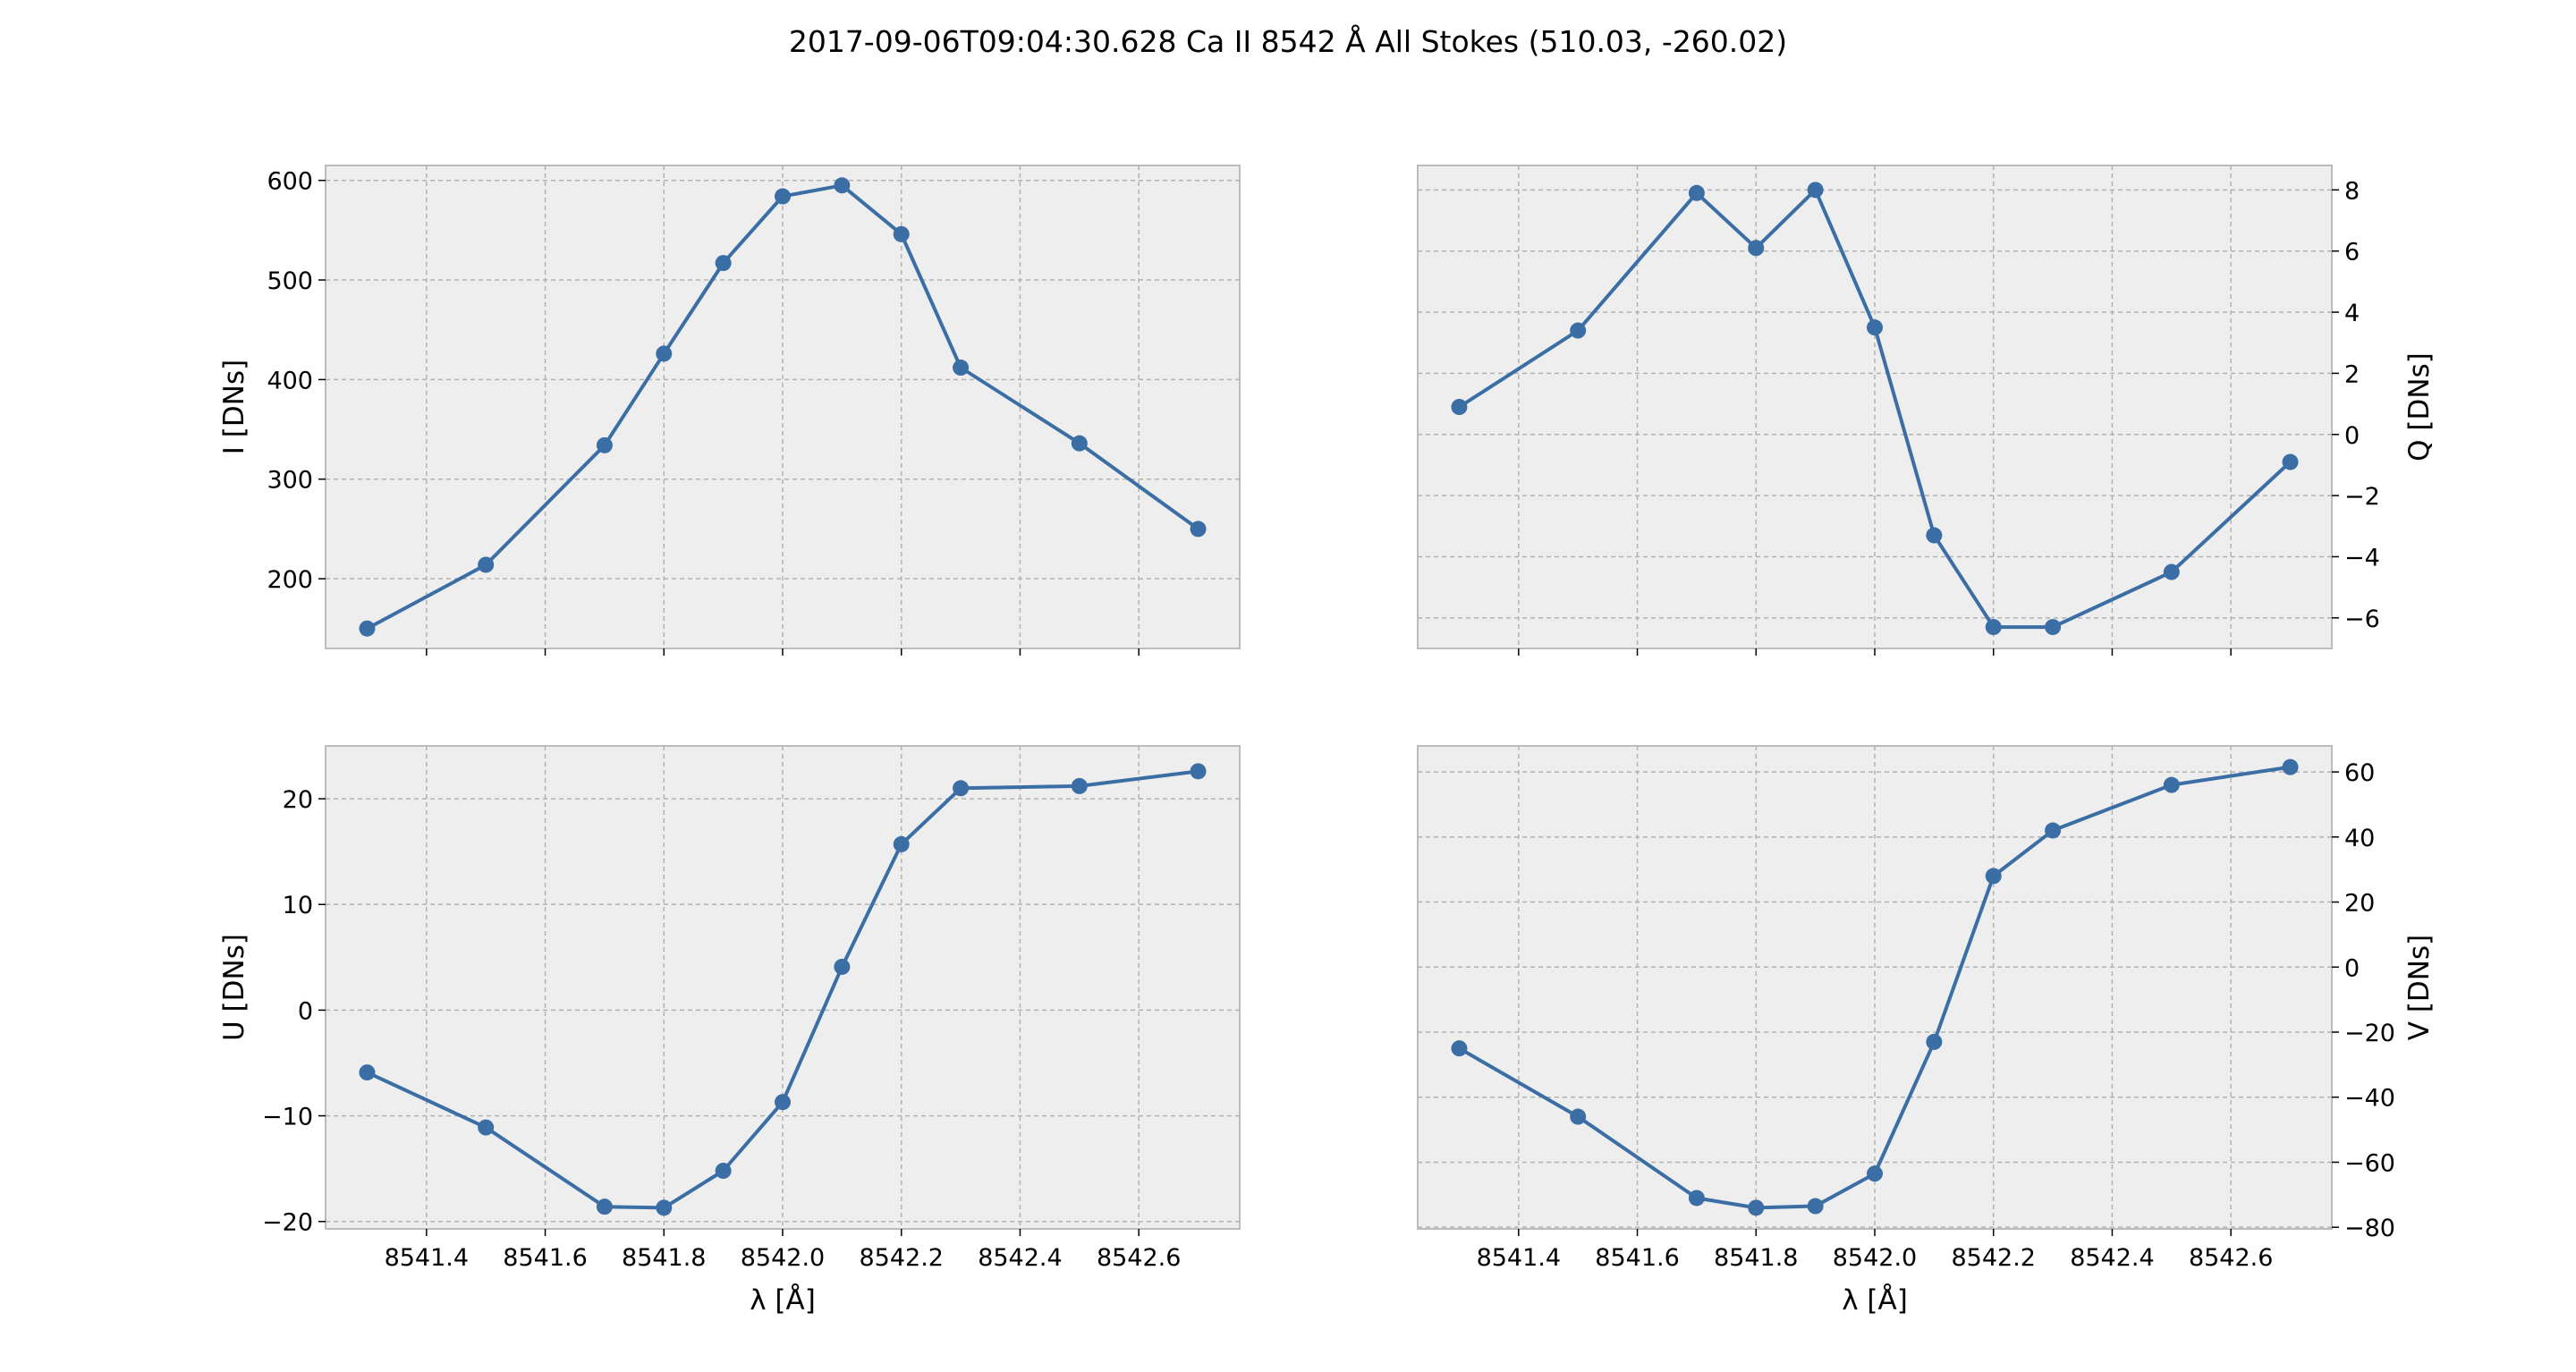 The width and height of the screenshot is (2576, 1372). I want to click on stokes-v-x-tick-label: 8542.6, so click(2231, 1258).